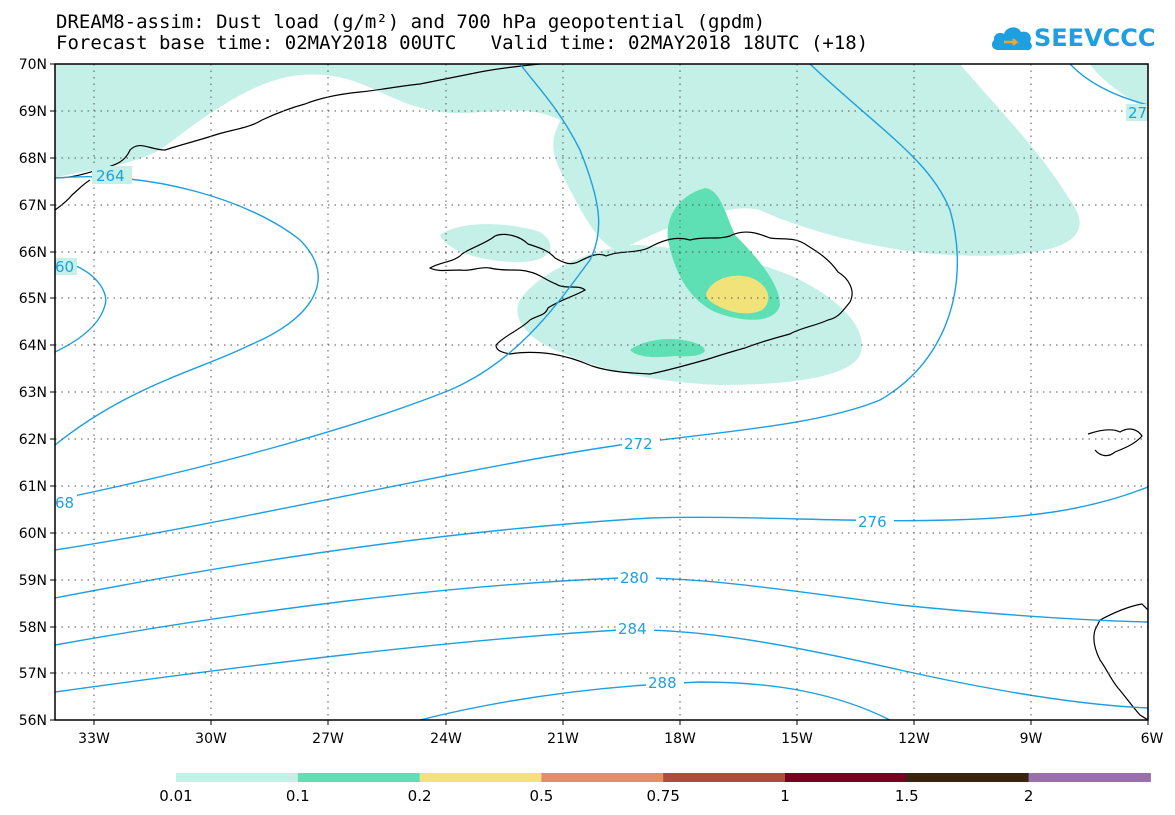 The height and width of the screenshot is (815, 1175). Describe the element at coordinates (298, 796) in the screenshot. I see `colorbar-label: 0.1` at that location.